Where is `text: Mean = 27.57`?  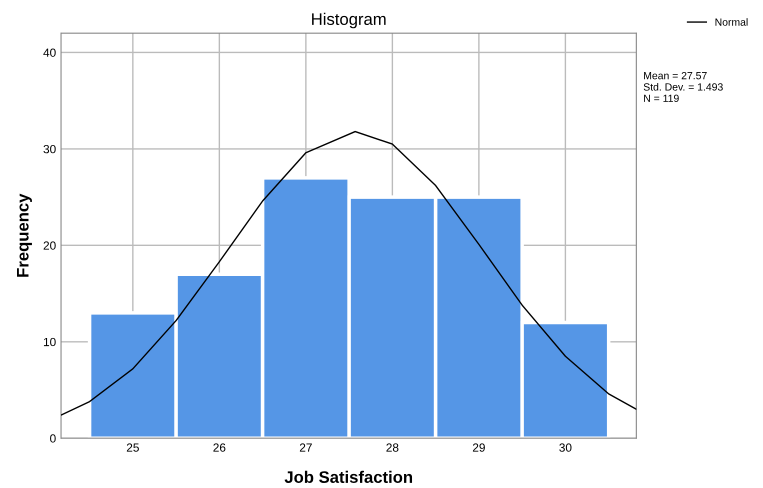
text: Mean = 27.57 is located at coordinates (675, 76).